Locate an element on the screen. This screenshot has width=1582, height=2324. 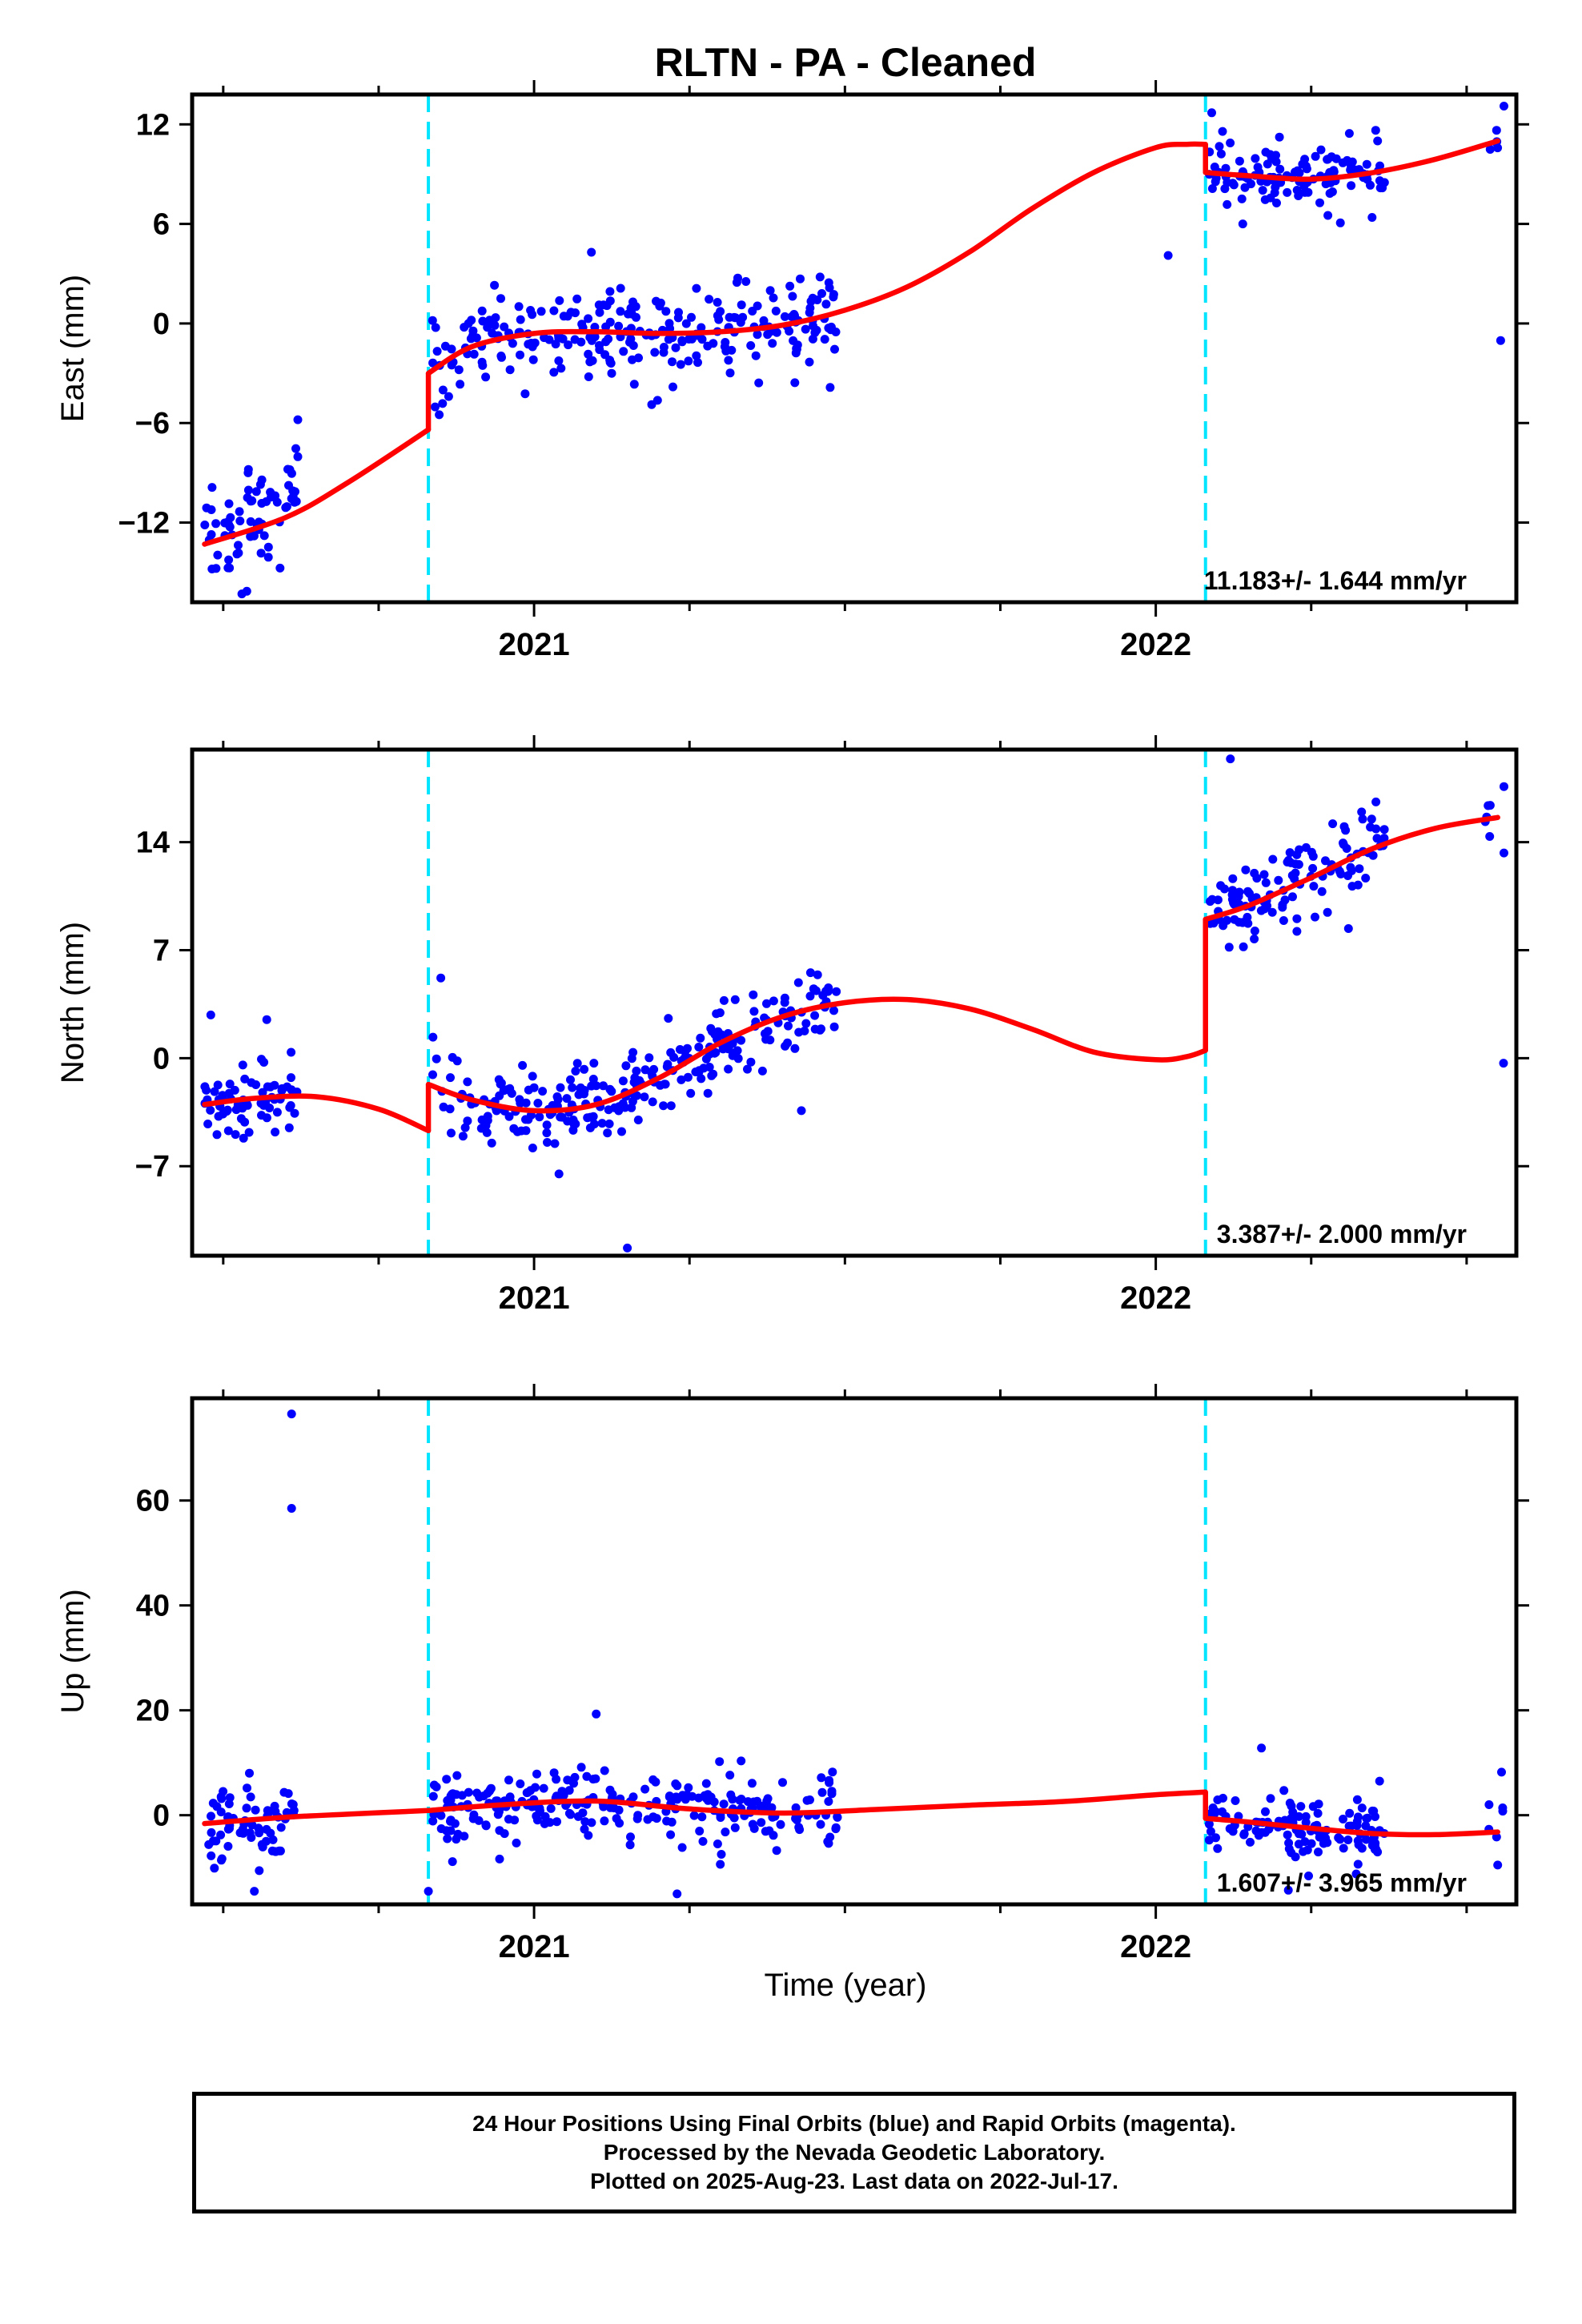
east-xtick-label-0: 2021 is located at coordinates (535, 644).